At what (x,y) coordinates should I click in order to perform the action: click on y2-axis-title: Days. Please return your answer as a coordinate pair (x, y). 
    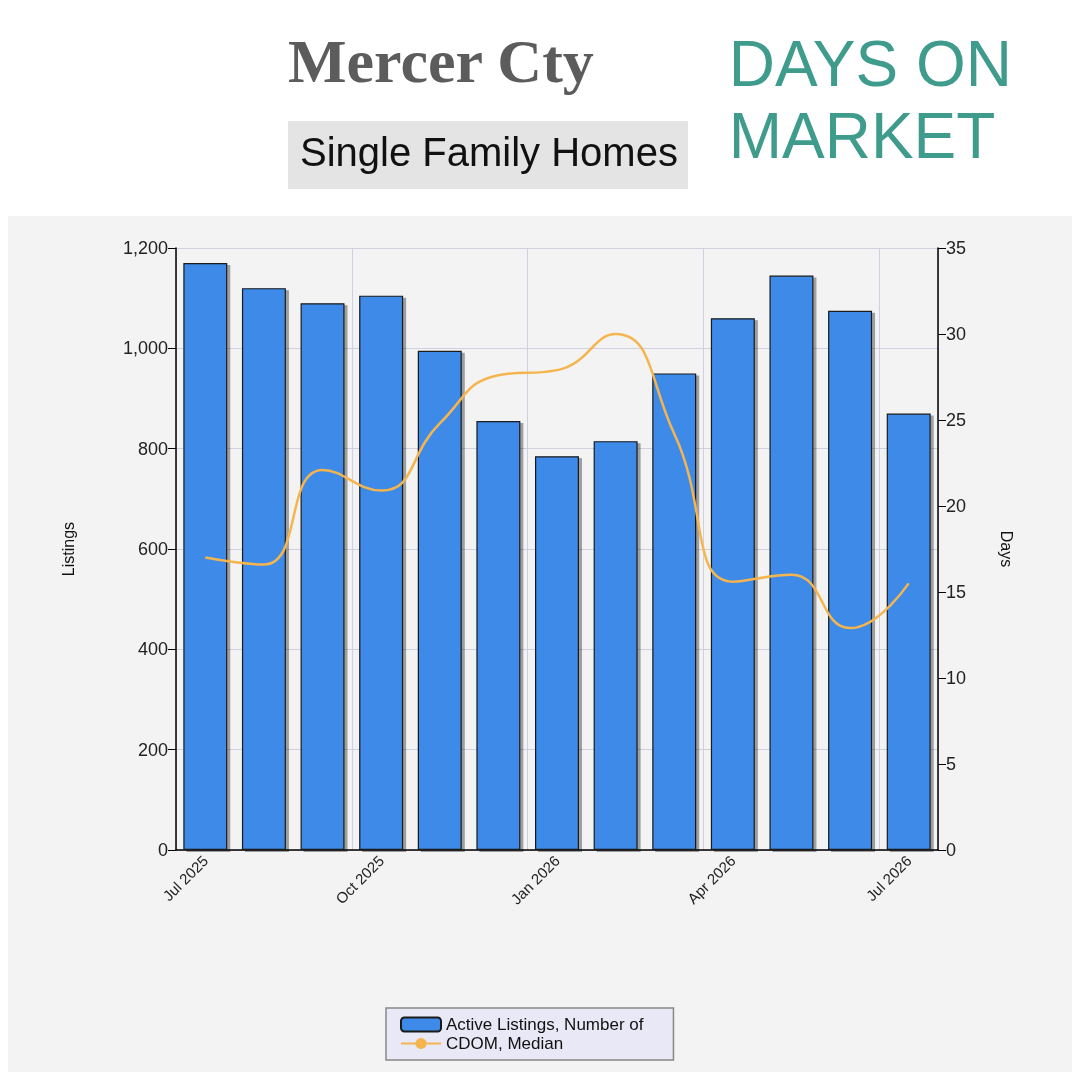
    Looking at the image, I should click on (1006, 549).